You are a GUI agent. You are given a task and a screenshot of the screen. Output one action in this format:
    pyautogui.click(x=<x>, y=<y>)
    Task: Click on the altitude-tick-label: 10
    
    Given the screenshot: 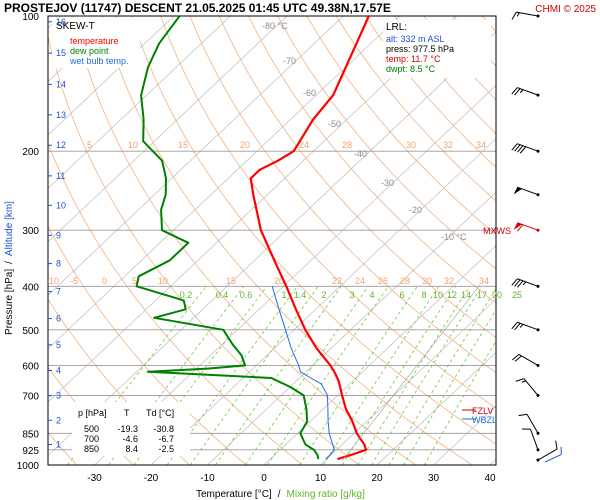 What is the action you would take?
    pyautogui.click(x=61, y=205)
    